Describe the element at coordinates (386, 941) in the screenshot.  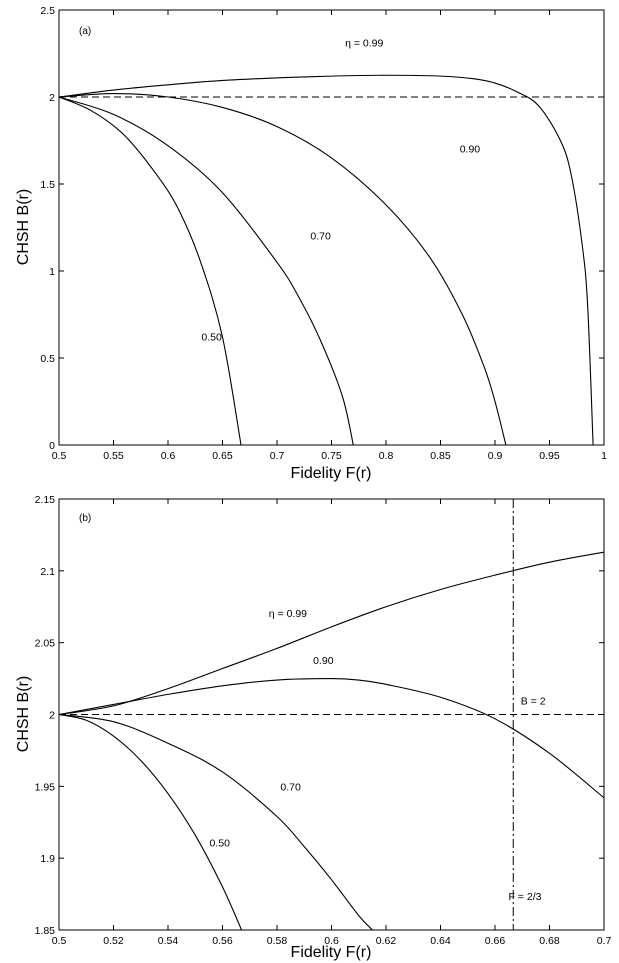
I see `x-tick-label: 0.62` at that location.